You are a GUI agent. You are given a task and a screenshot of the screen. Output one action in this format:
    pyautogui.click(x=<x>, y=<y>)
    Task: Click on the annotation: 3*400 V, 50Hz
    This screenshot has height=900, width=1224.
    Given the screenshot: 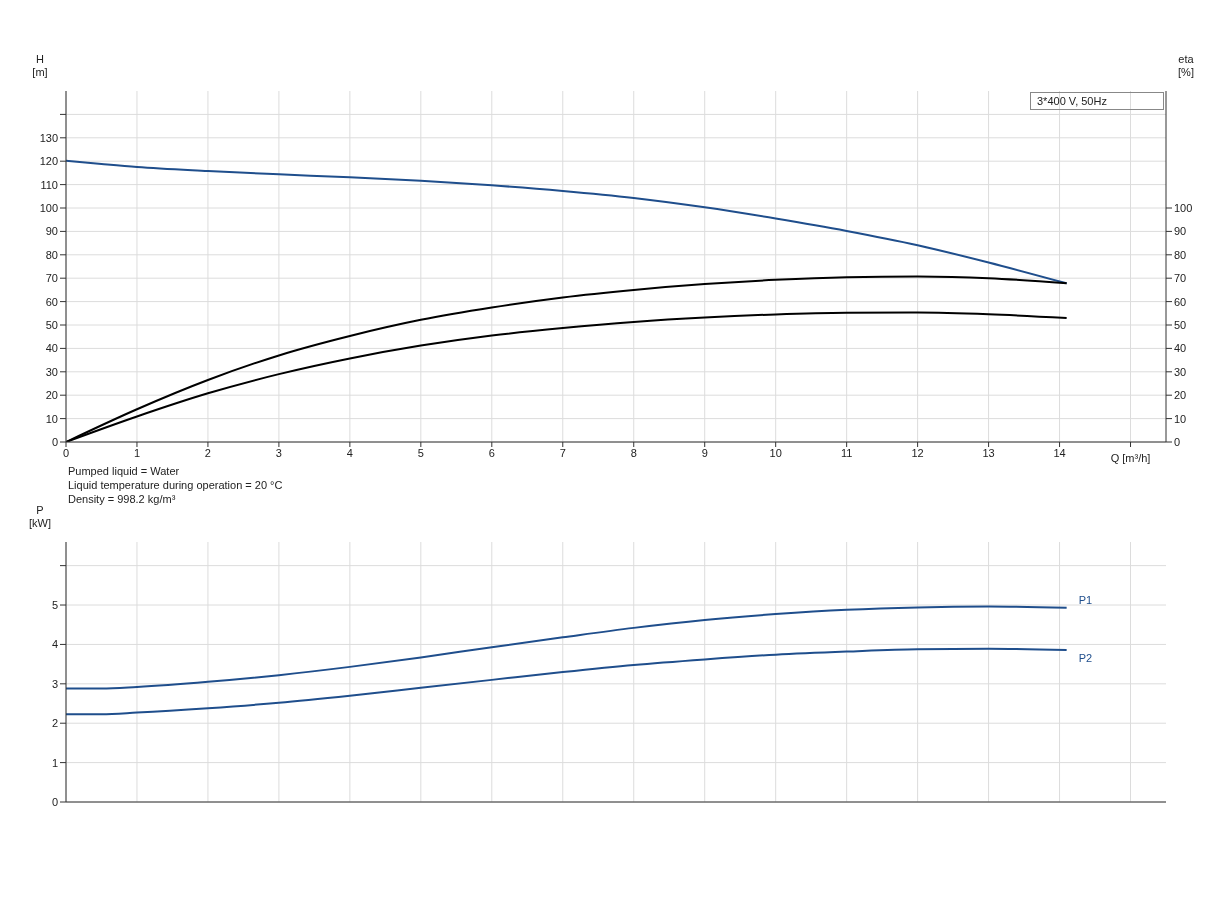 What is the action you would take?
    pyautogui.click(x=1097, y=101)
    